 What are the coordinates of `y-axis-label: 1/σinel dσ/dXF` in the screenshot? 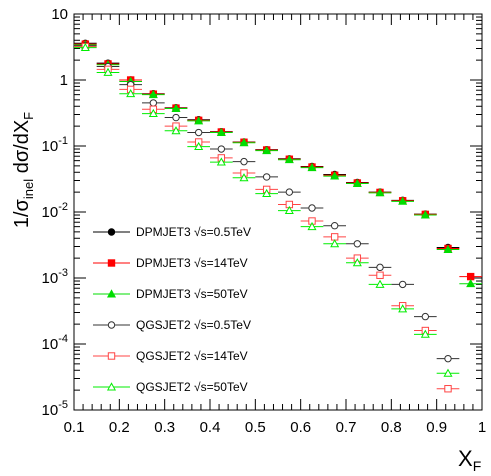 It's located at (23, 170).